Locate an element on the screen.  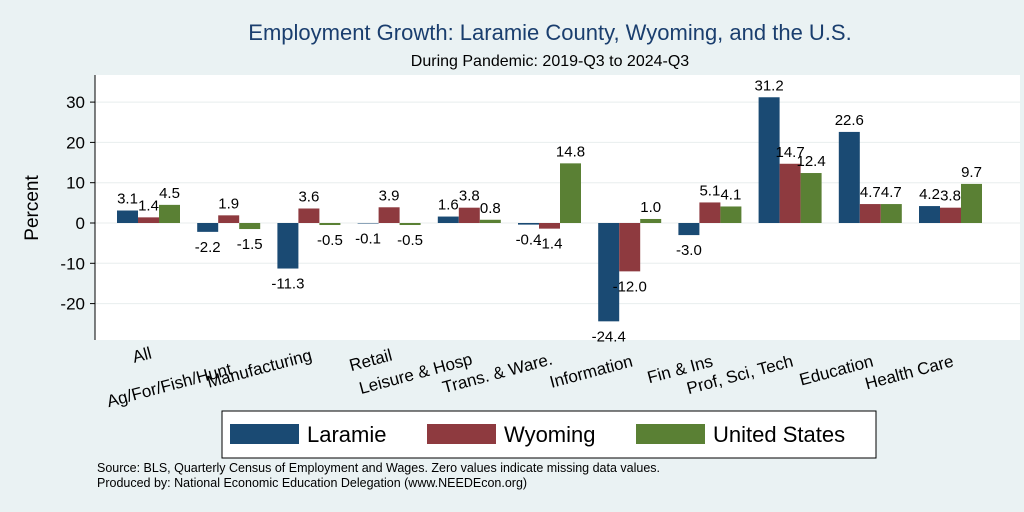
data-label: 14.8 is located at coordinates (570, 151).